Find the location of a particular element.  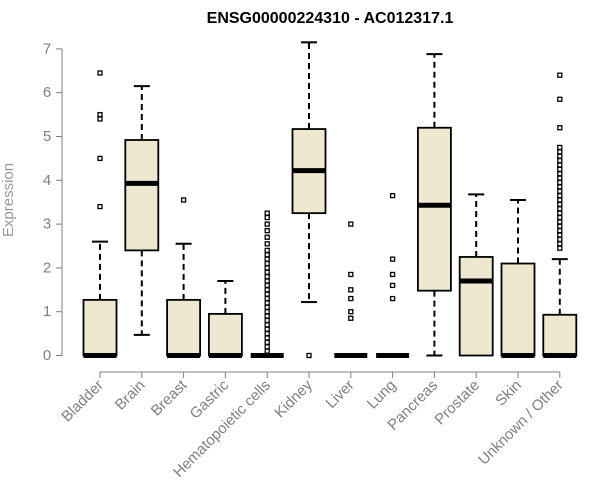

x-tick-label: Kidney is located at coordinates (293, 398).